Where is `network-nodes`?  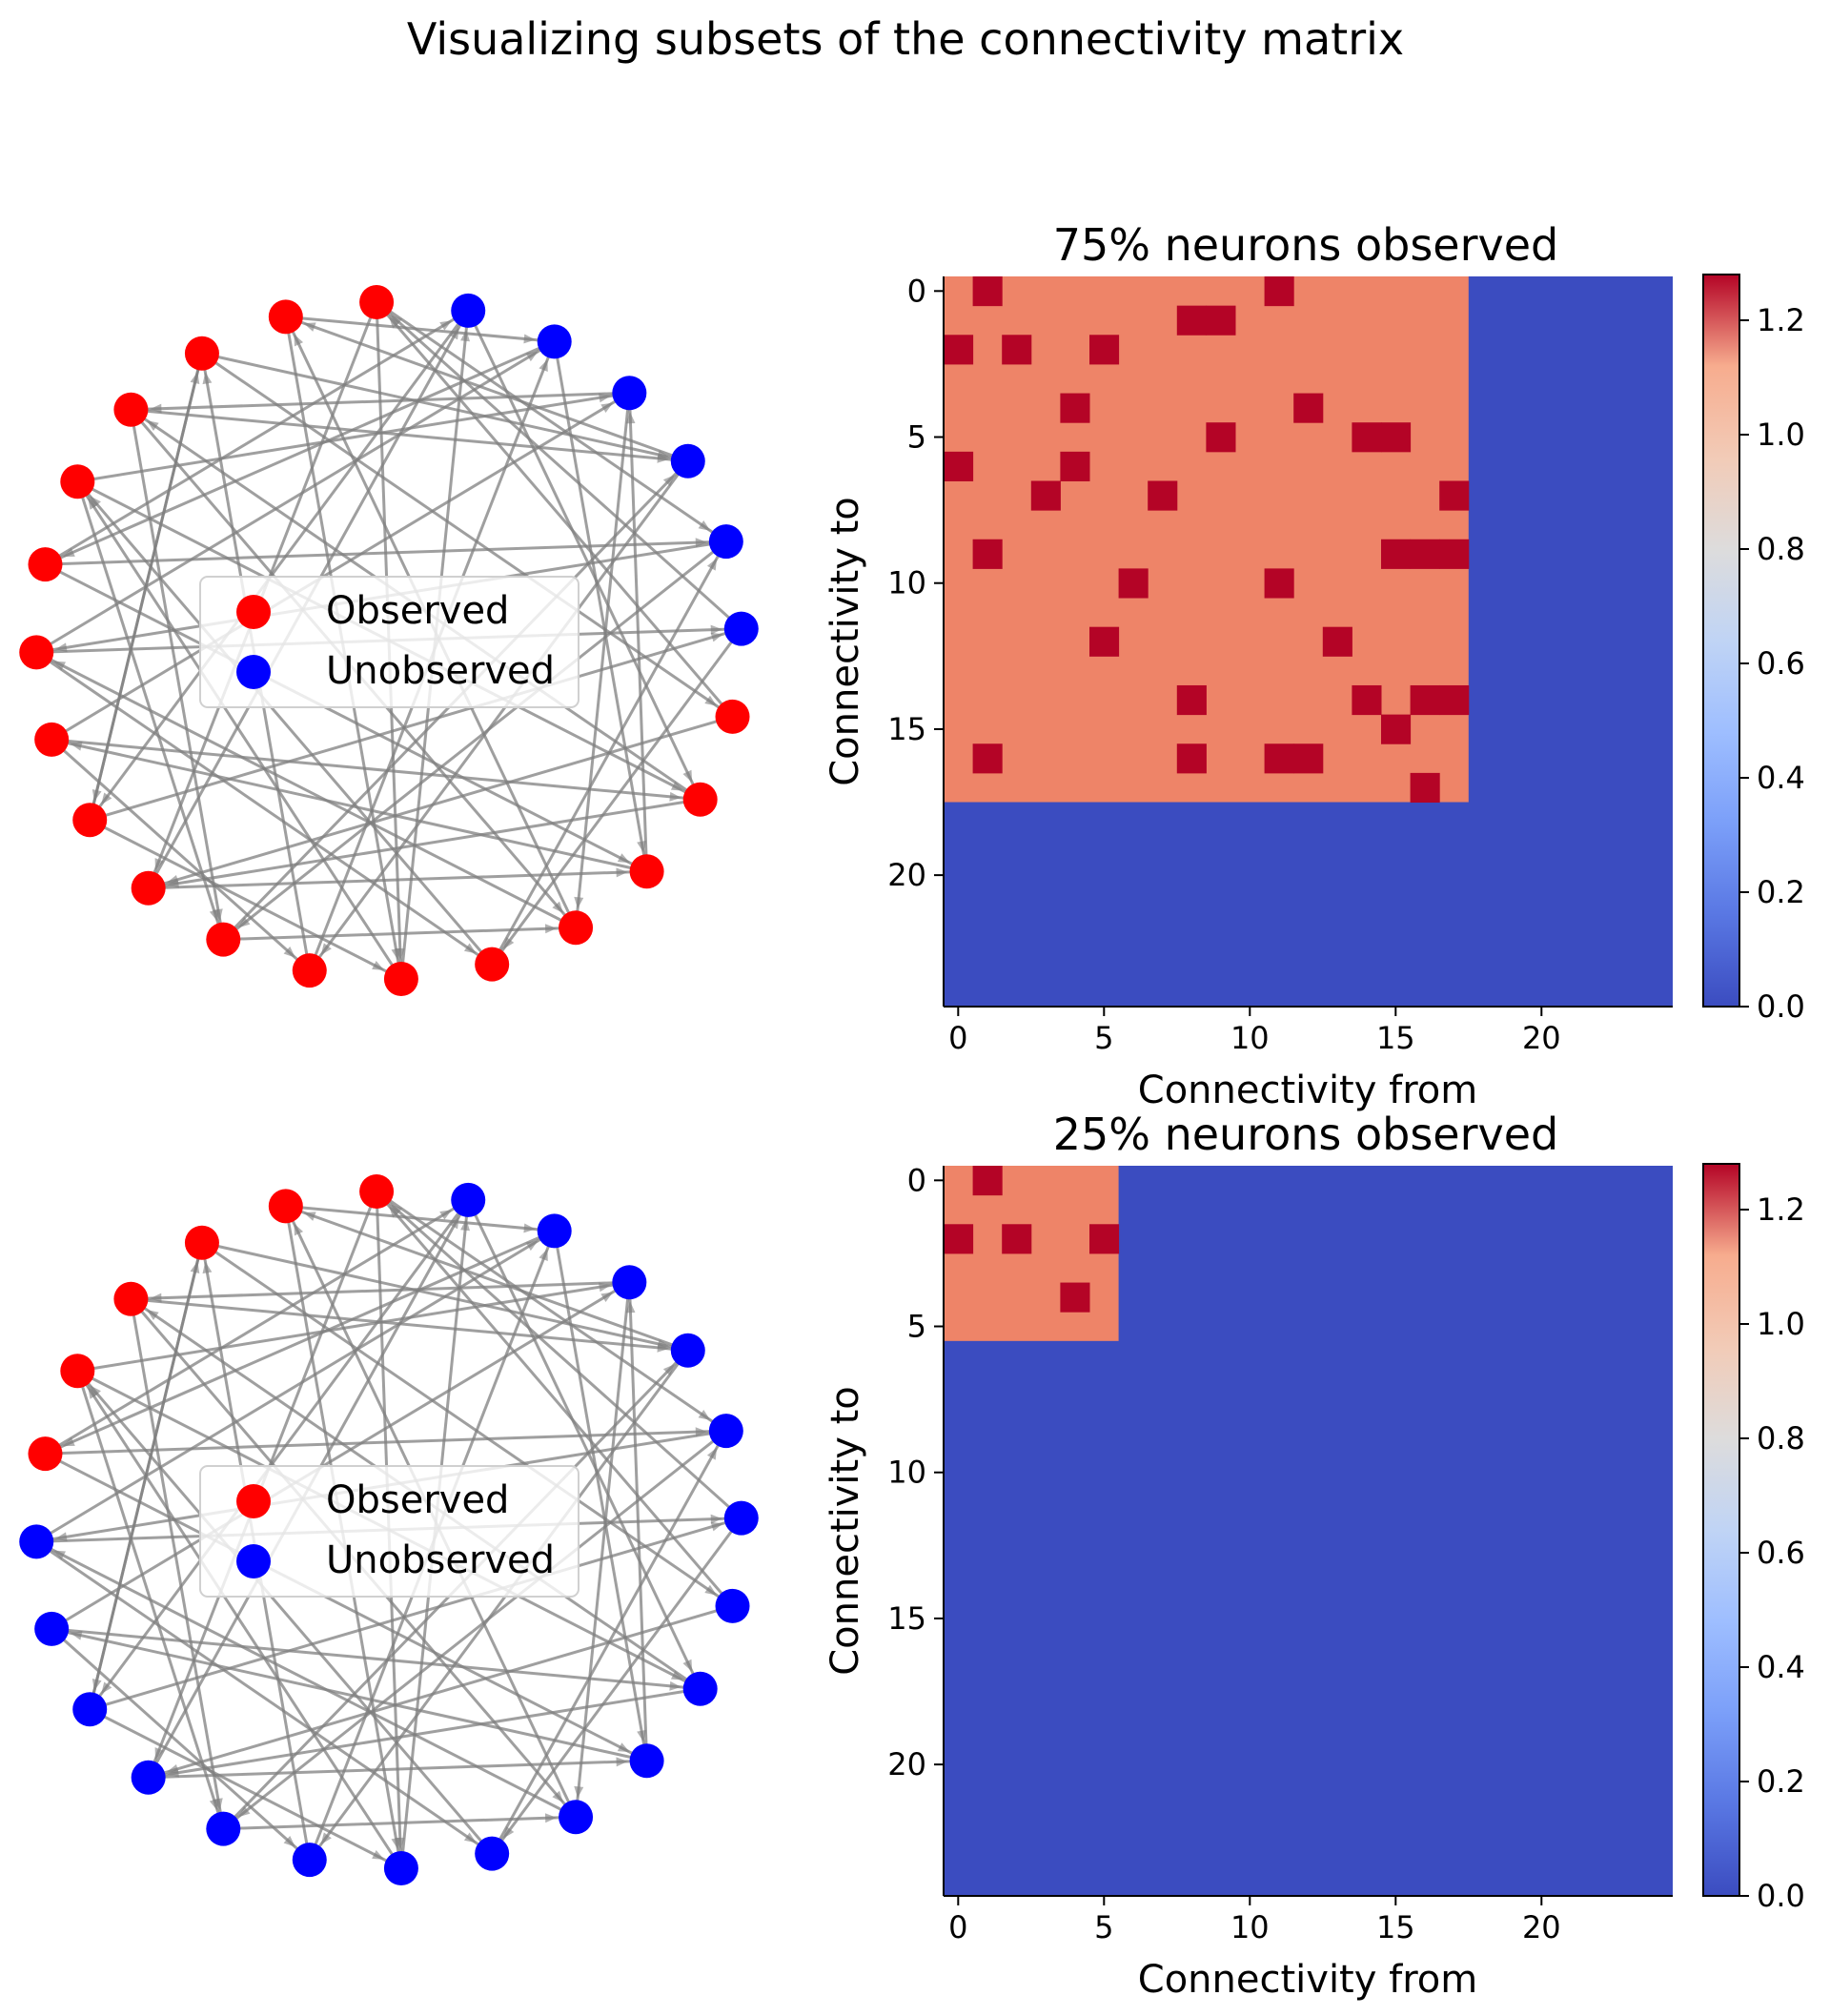
network-nodes is located at coordinates (389, 1529).